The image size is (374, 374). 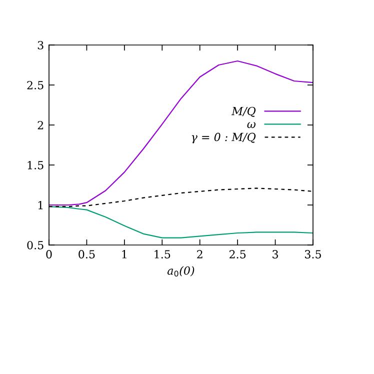 I want to click on y-tick-label: 1.5, so click(x=36, y=165).